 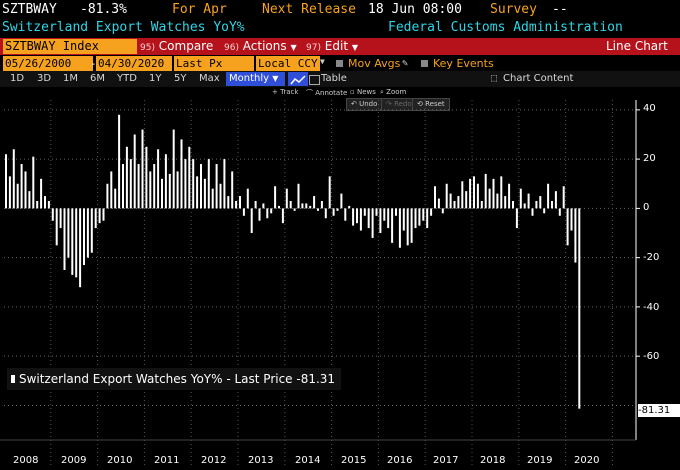 What do you see at coordinates (285, 92) in the screenshot?
I see `track-tool: + Track` at bounding box center [285, 92].